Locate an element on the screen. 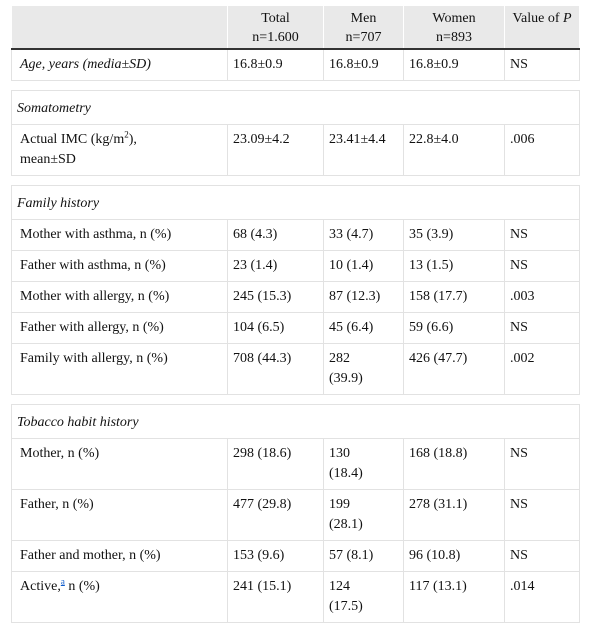 This screenshot has height=623, width=590. section-title: Family history is located at coordinates (295, 202).